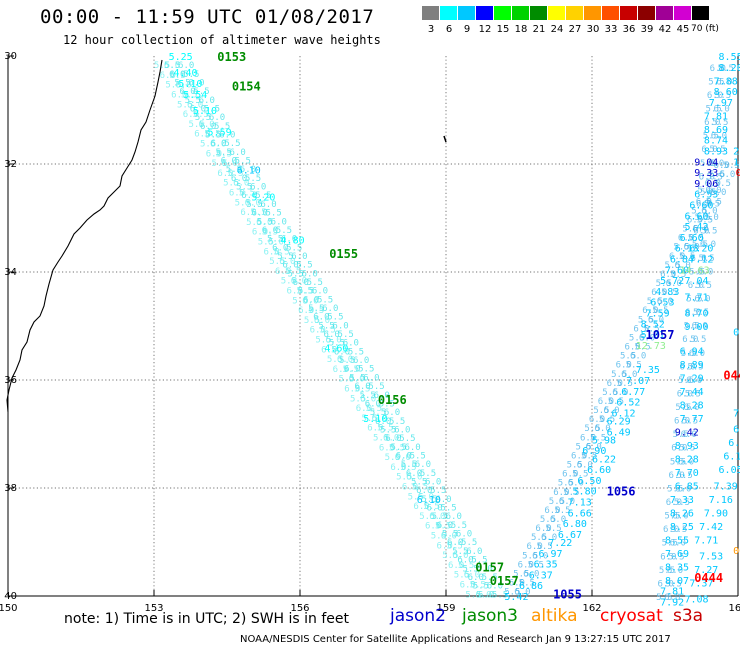 The image size is (740, 650). What do you see at coordinates (736, 551) in the screenshot?
I see `swh-reading: 06` at bounding box center [736, 551].